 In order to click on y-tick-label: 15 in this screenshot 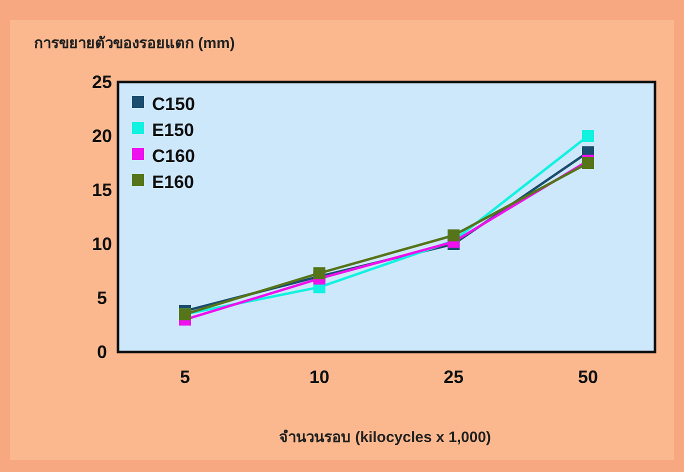, I will do `click(102, 190)`.